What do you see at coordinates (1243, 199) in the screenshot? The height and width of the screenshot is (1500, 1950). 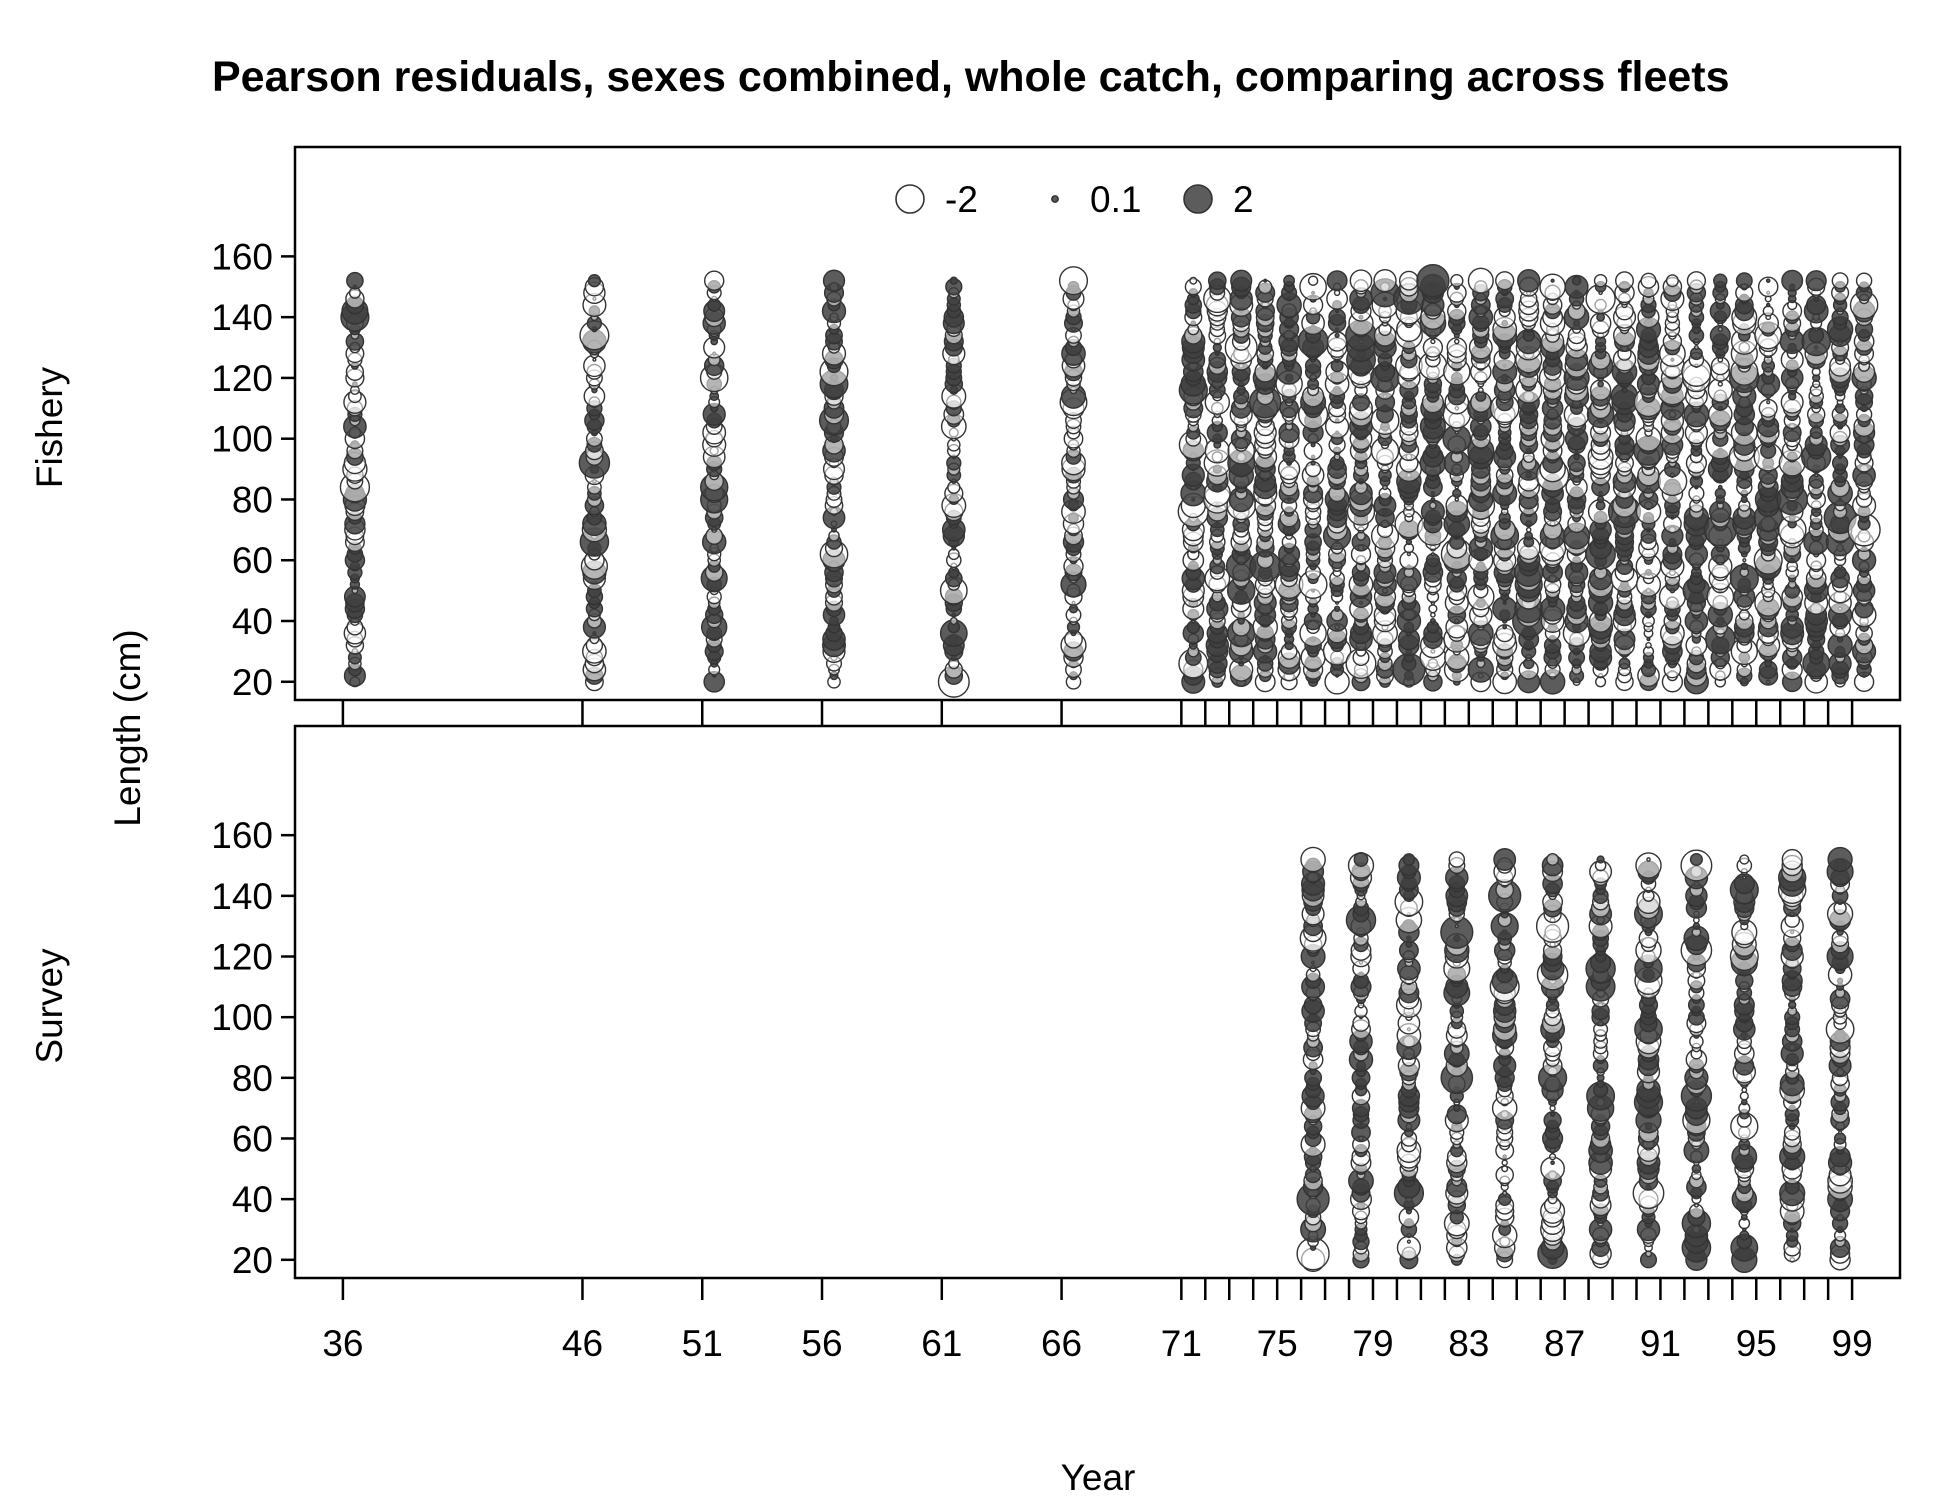 I see `legend-label: 2` at bounding box center [1243, 199].